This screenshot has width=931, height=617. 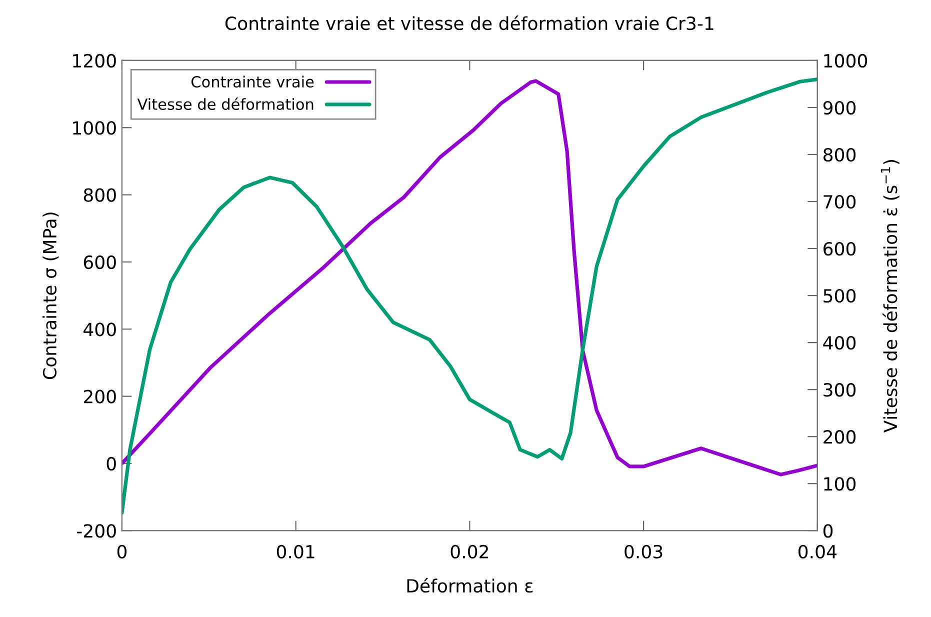 What do you see at coordinates (225, 104) in the screenshot?
I see `legend-label: Vitesse de déformation` at bounding box center [225, 104].